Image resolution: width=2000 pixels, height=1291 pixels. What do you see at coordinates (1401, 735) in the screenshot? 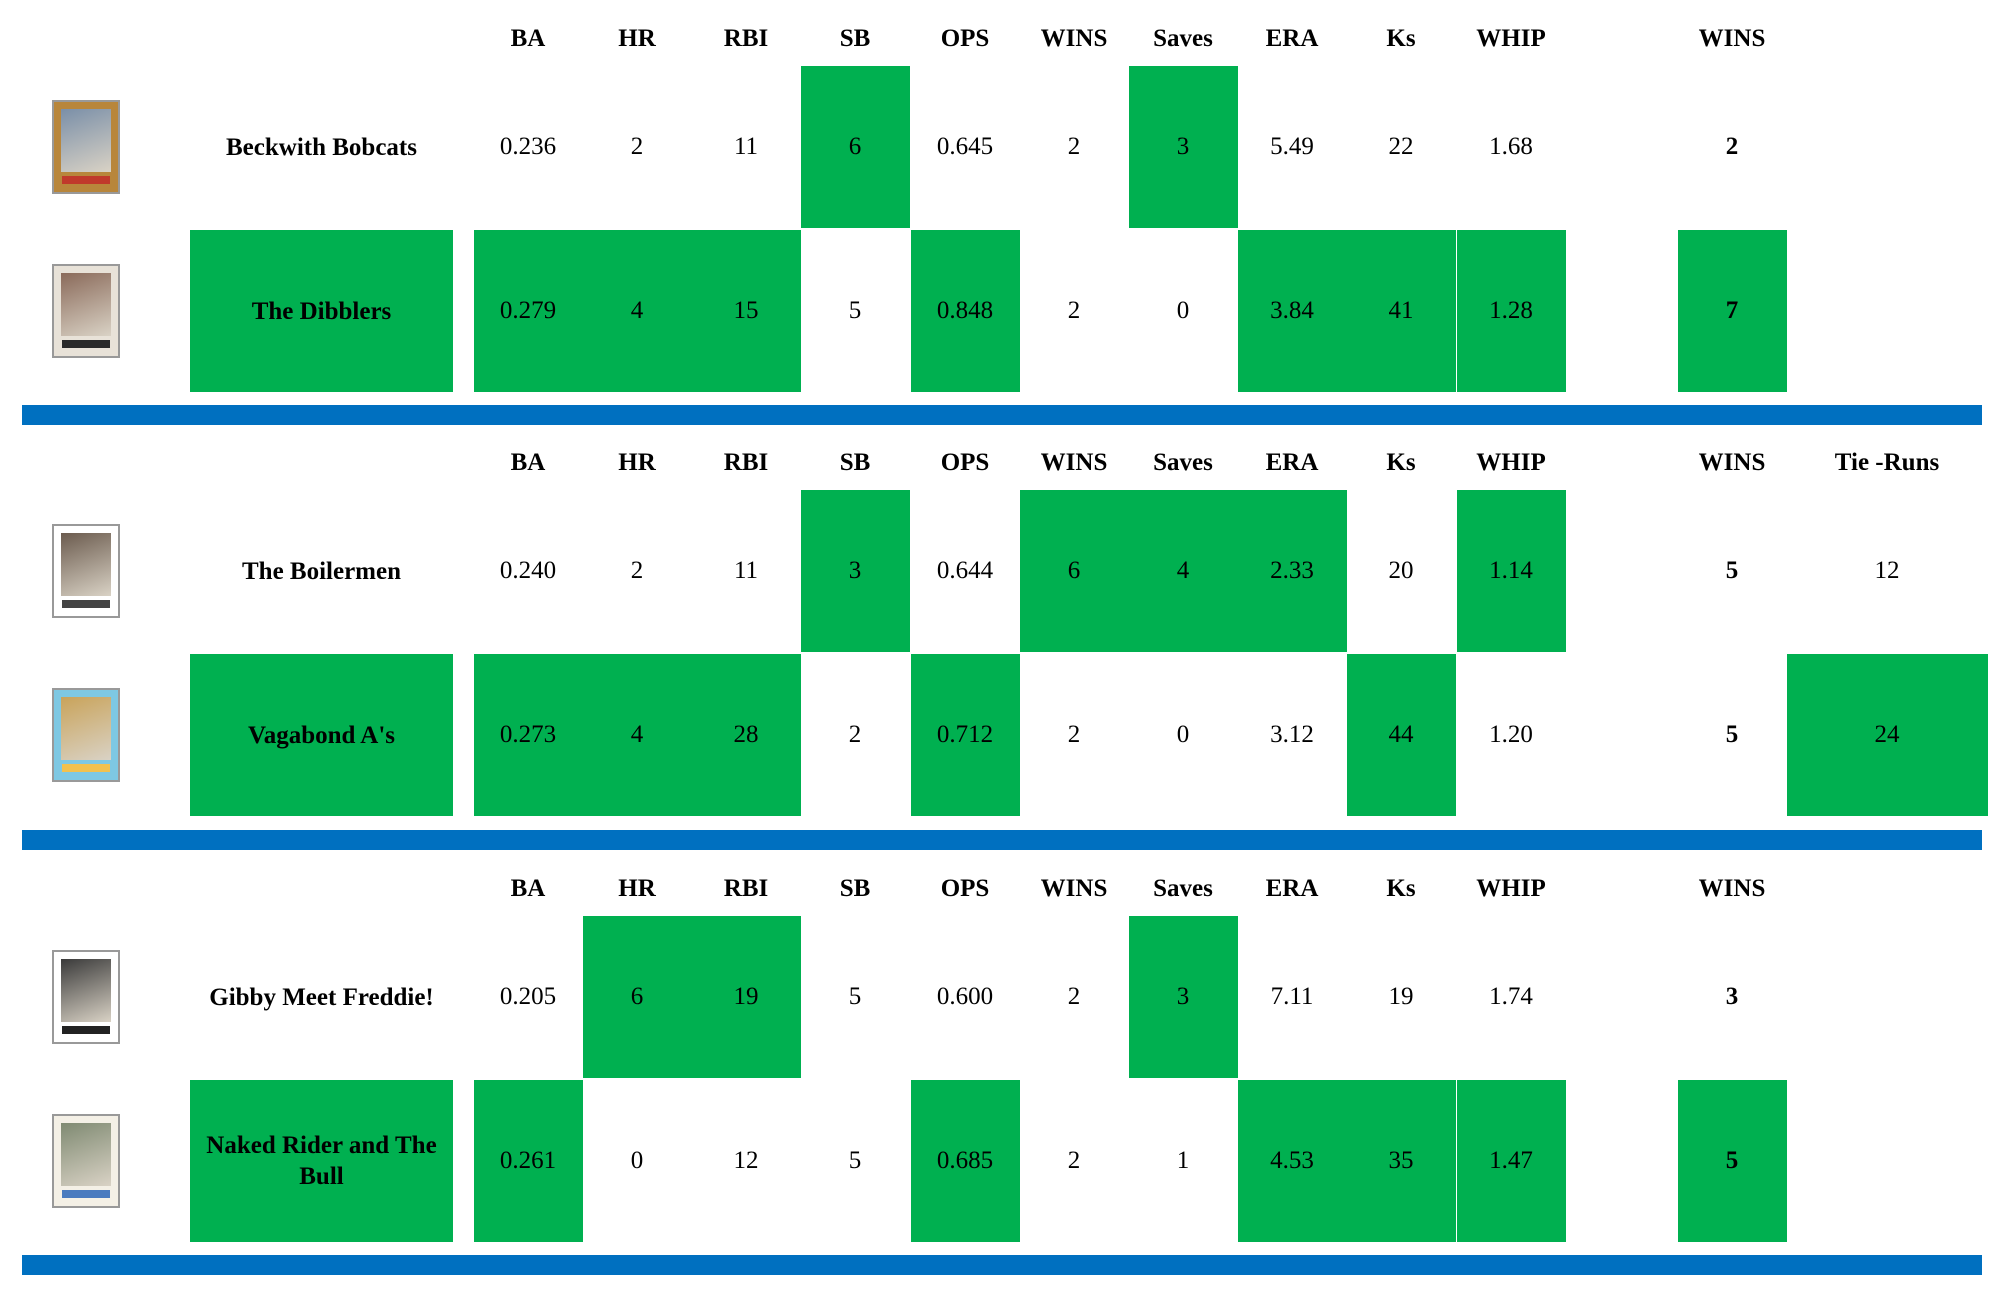
I see `stat-cell: 44` at bounding box center [1401, 735].